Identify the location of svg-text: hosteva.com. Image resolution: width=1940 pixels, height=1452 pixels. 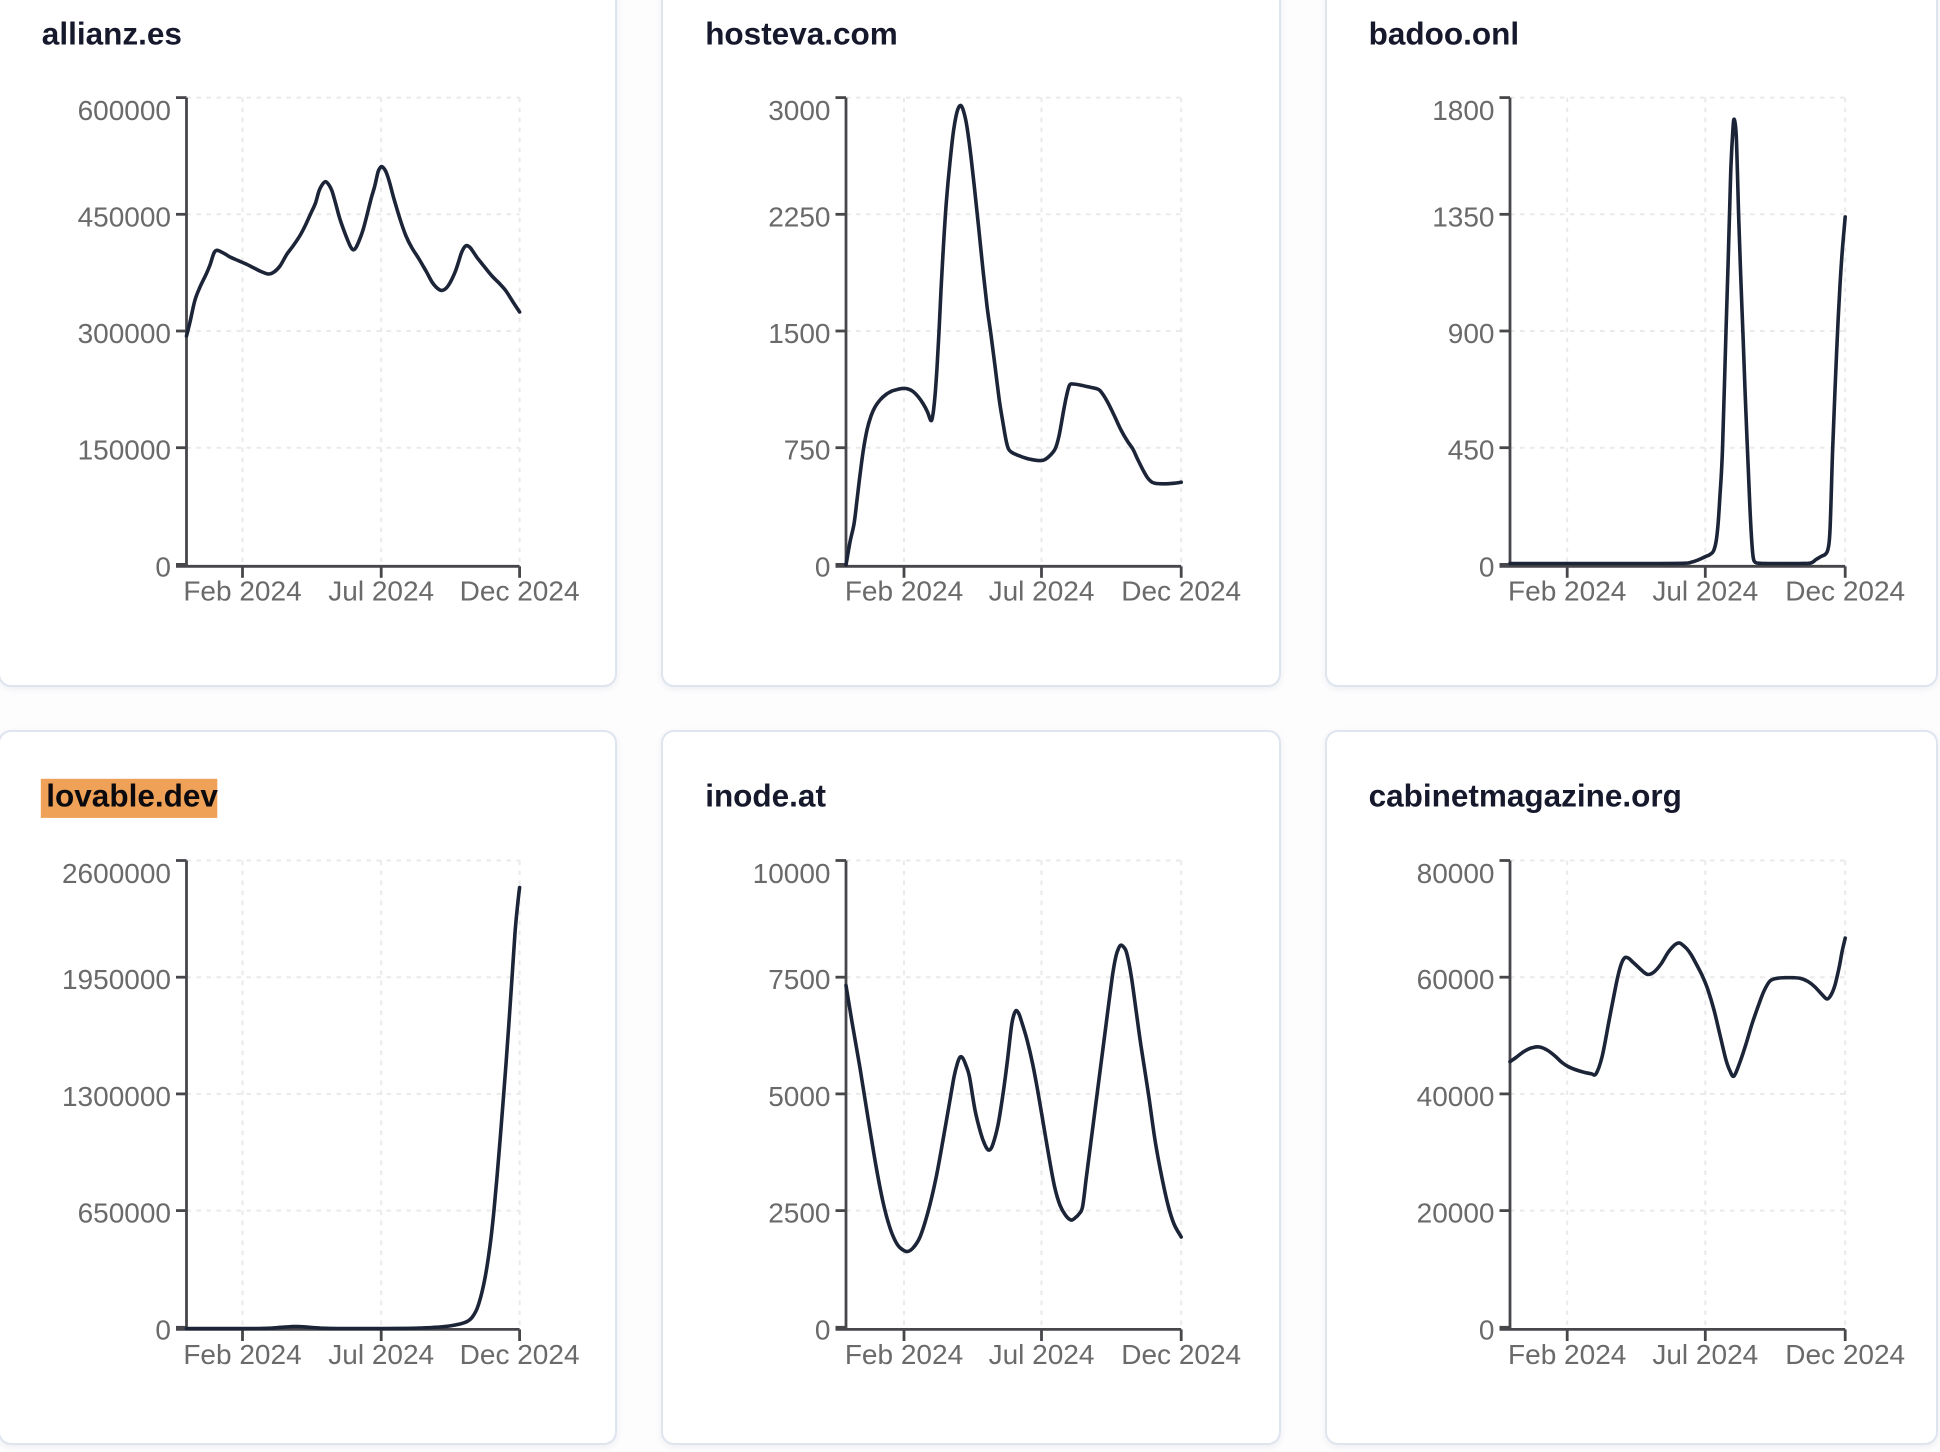
(801, 33).